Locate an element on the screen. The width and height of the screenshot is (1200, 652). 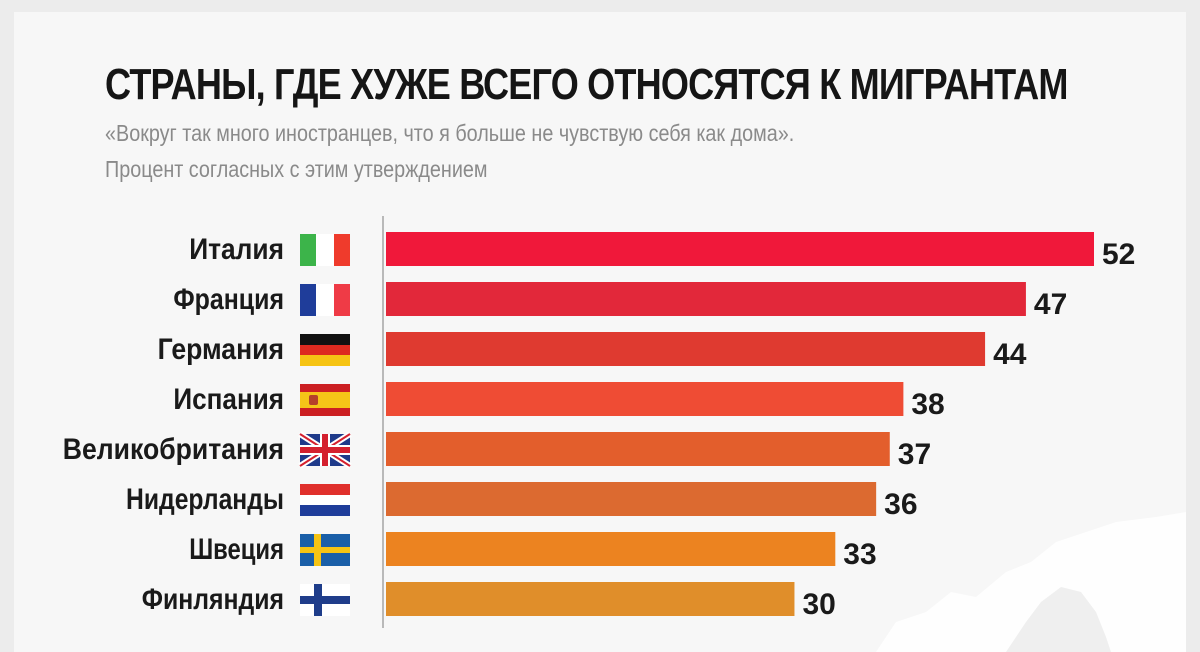
flag-sweden-icon is located at coordinates (325, 550).